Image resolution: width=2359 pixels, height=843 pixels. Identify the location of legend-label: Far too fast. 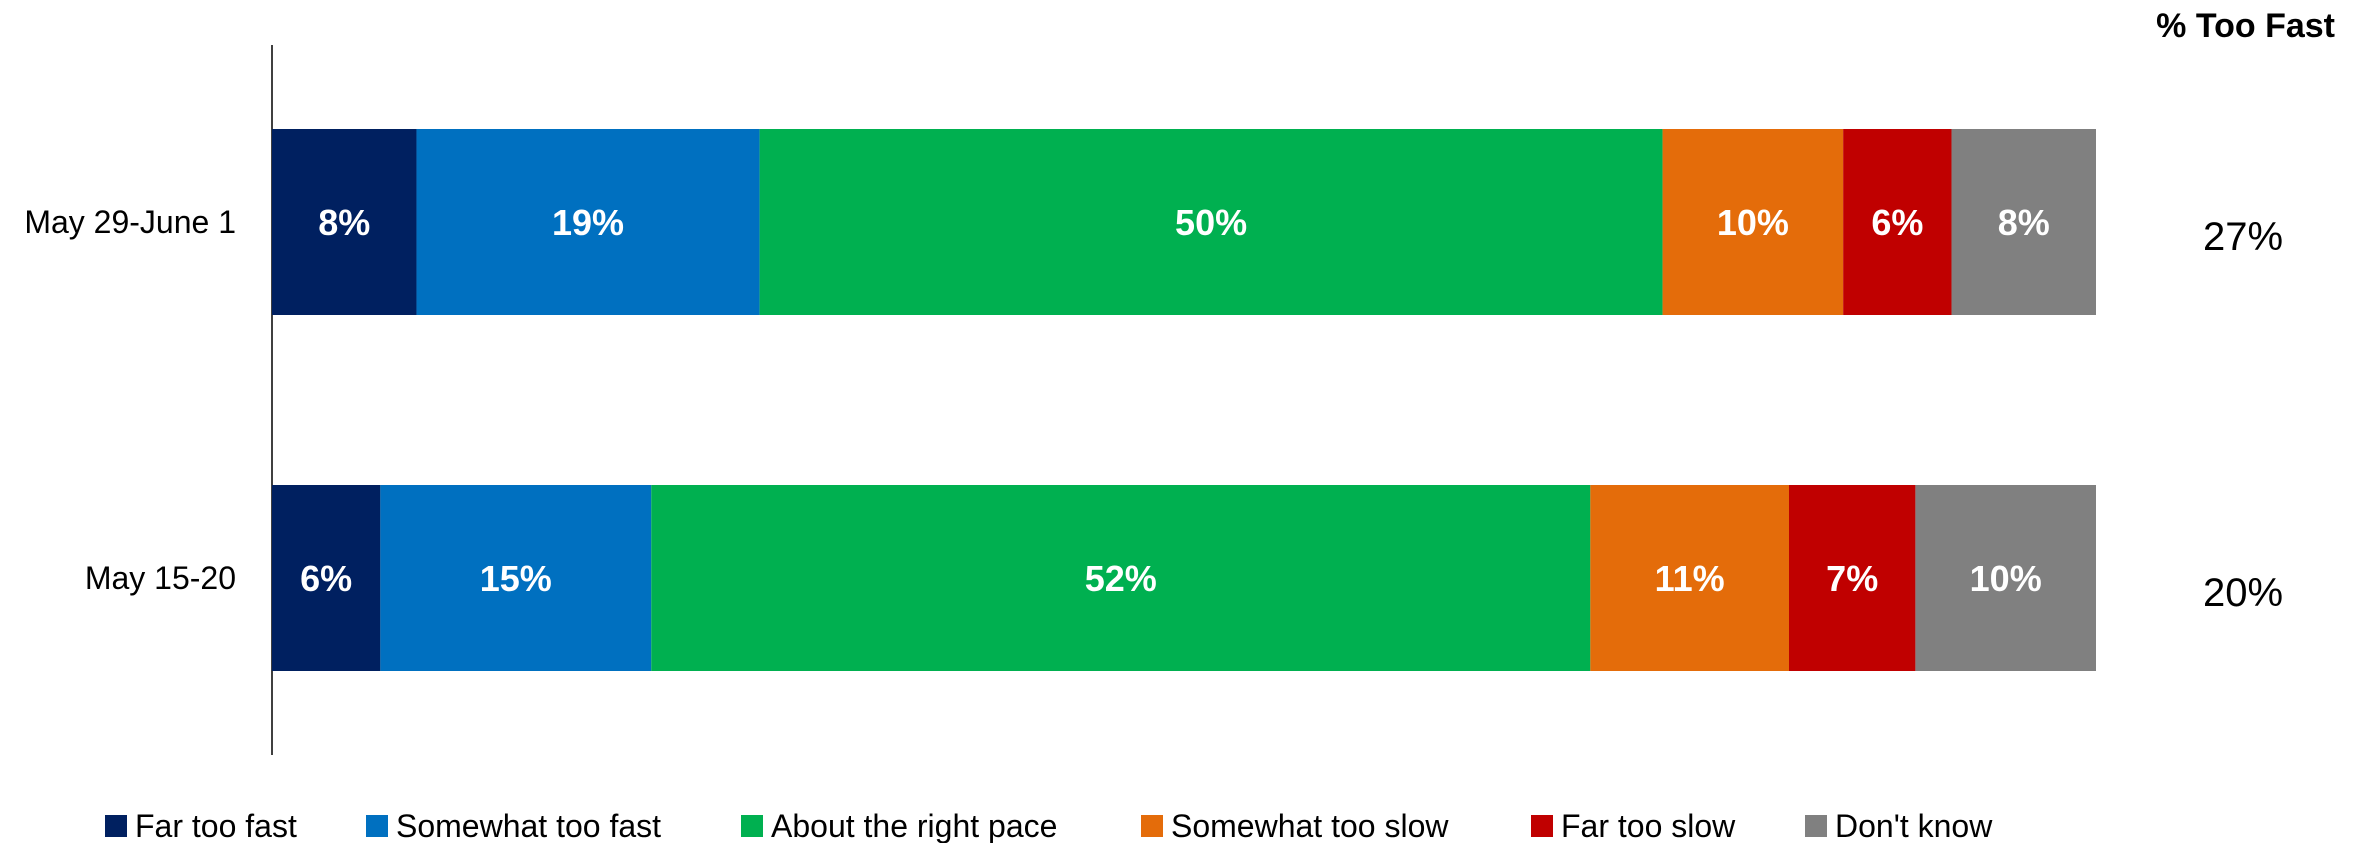
(216, 825).